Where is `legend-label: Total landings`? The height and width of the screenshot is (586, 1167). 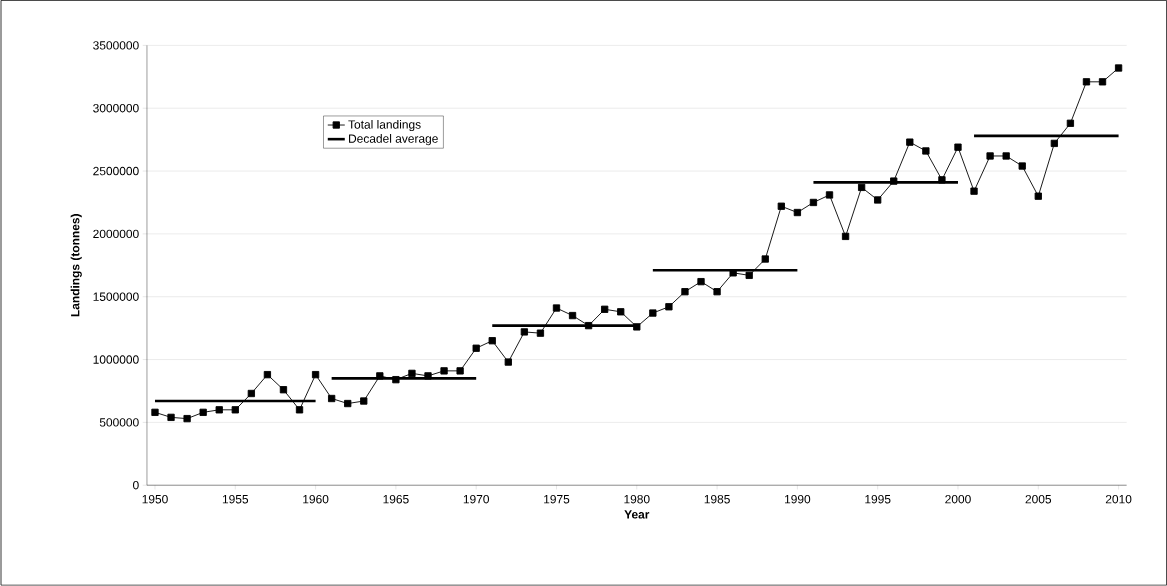
legend-label: Total landings is located at coordinates (384, 125).